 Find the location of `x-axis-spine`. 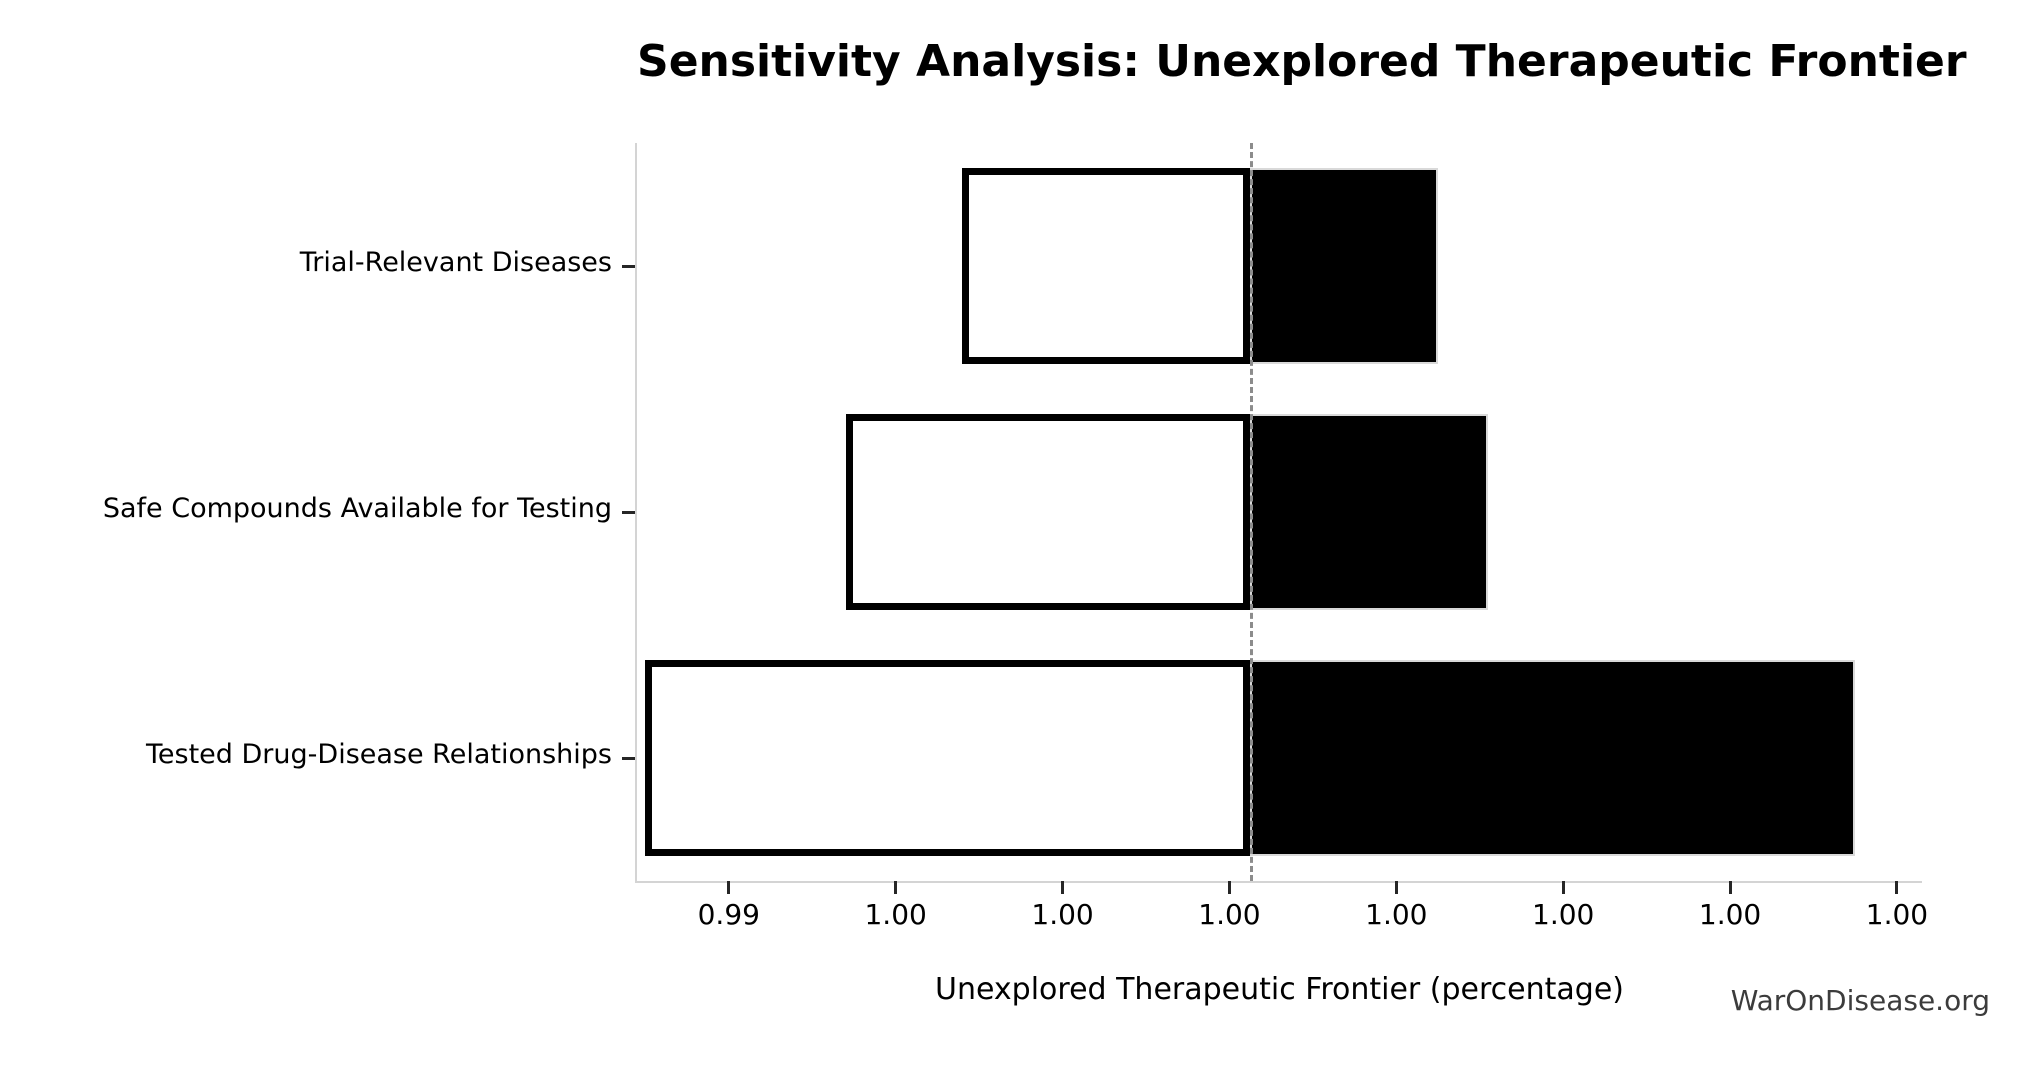

x-axis-spine is located at coordinates (1278, 882).